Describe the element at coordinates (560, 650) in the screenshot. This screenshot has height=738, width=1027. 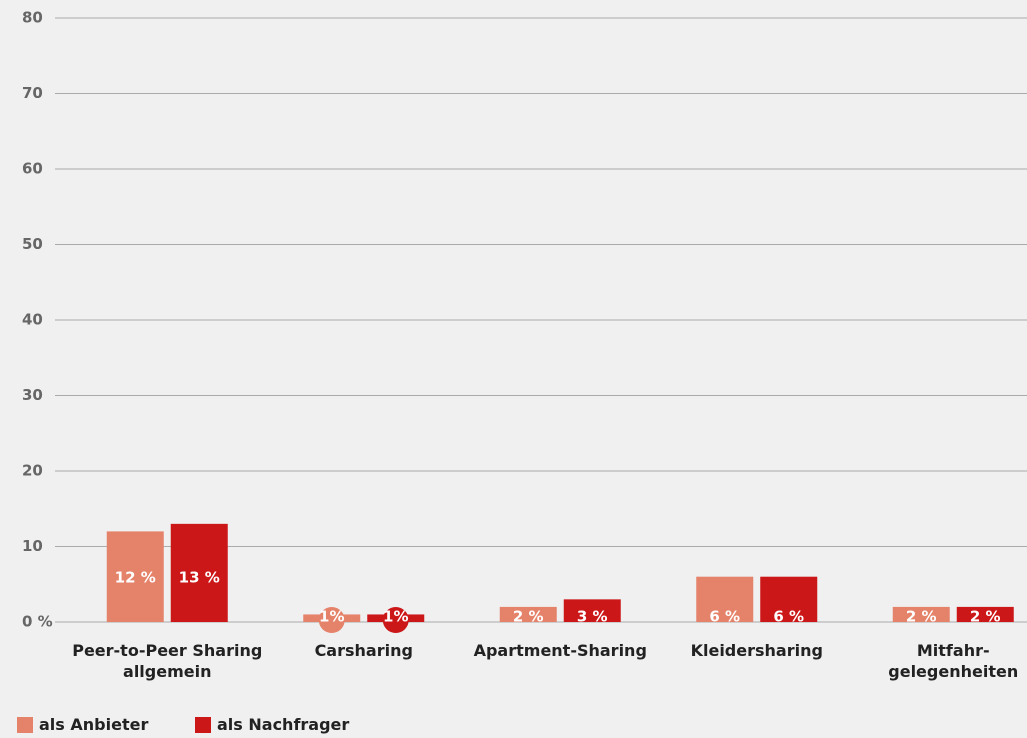
I see `x-tick-label: Apartment-Sharing` at that location.